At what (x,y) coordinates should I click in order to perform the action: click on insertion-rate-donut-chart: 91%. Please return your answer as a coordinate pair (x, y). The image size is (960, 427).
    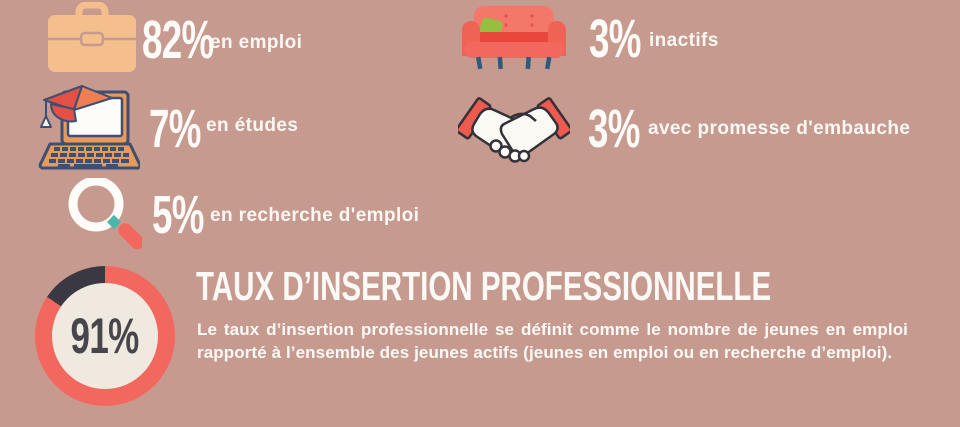
    Looking at the image, I should click on (105, 336).